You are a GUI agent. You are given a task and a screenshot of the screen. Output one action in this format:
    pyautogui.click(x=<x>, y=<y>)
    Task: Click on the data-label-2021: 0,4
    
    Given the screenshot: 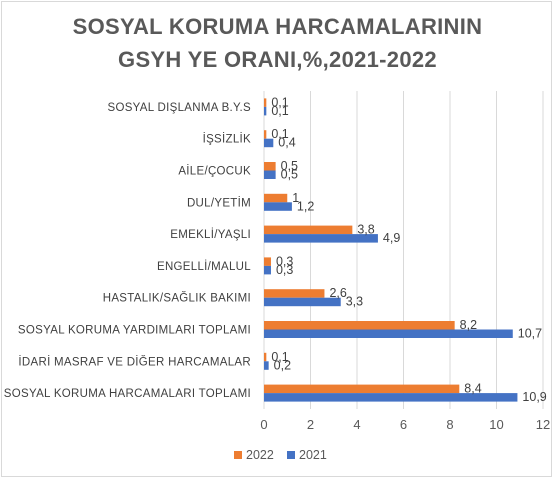 What is the action you would take?
    pyautogui.click(x=286, y=143)
    